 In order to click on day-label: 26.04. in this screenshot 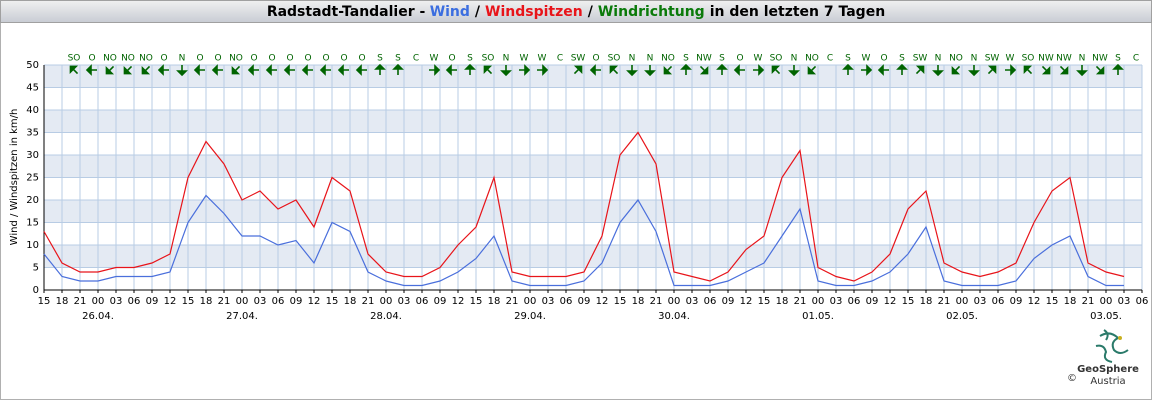, I will do `click(98, 316)`.